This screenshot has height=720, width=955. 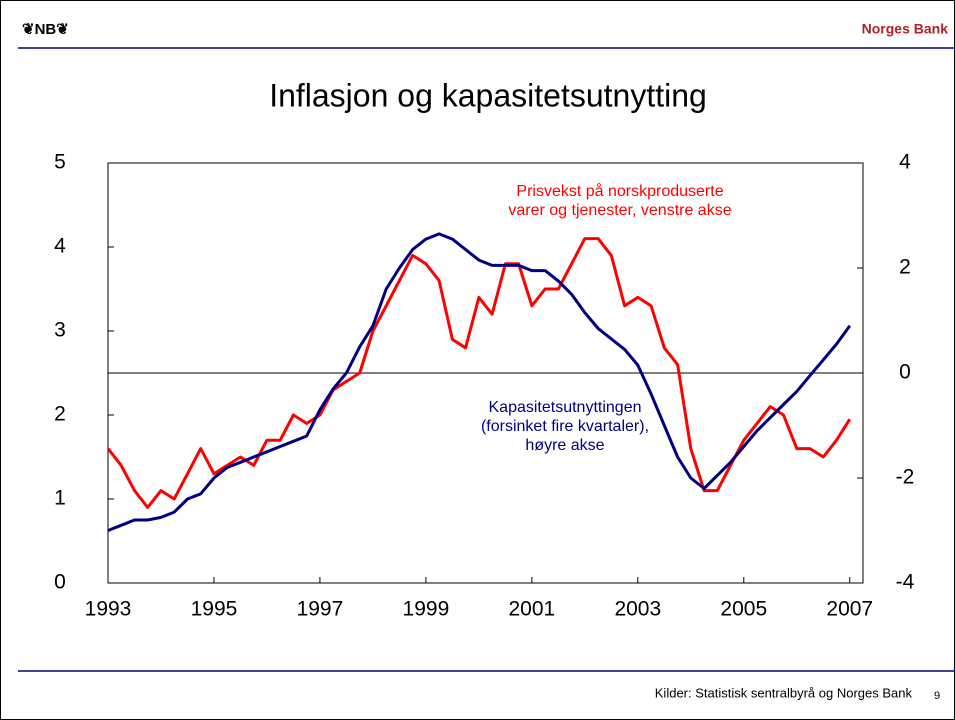 What do you see at coordinates (905, 29) in the screenshot?
I see `org-name: Norges Bank` at bounding box center [905, 29].